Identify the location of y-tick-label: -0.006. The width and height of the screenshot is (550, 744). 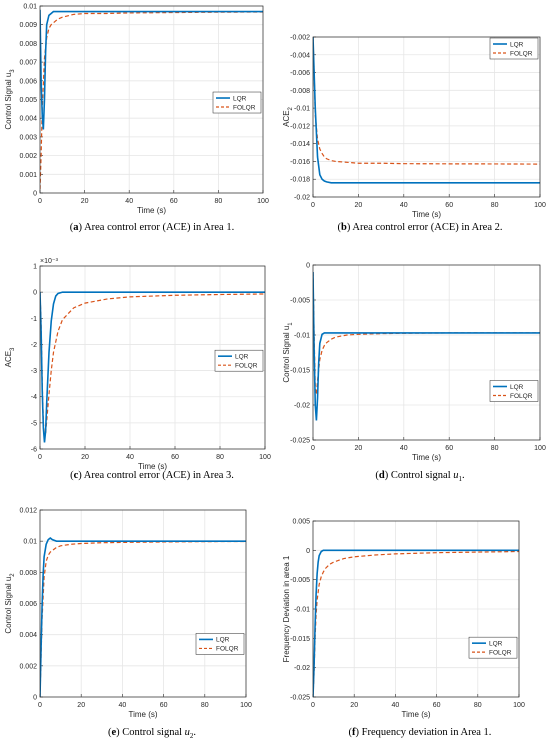
(300, 73).